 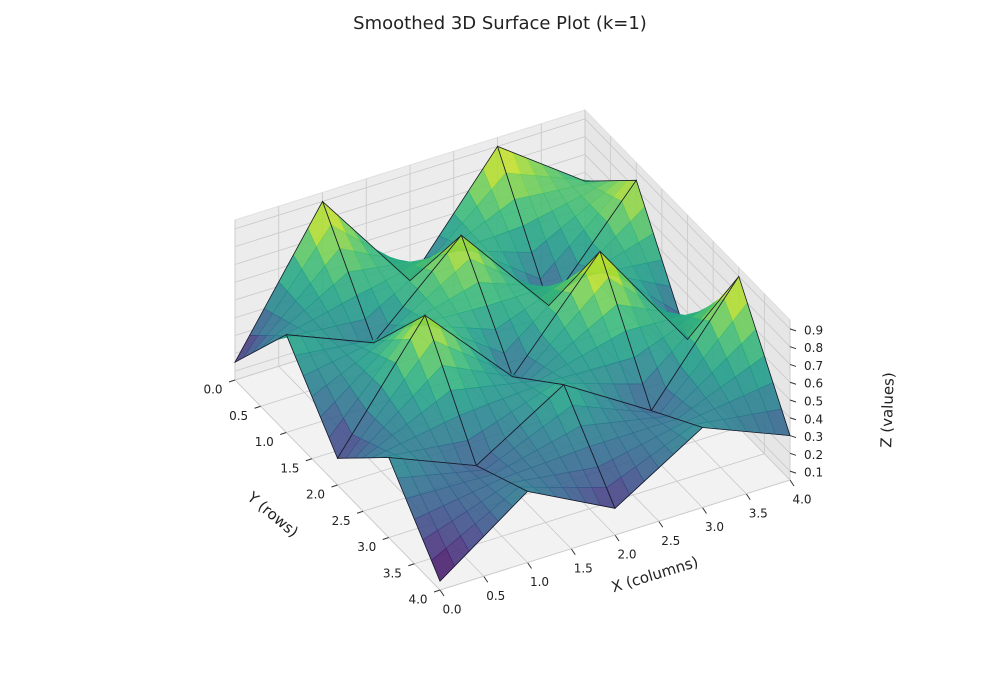 I want to click on z-tick-label: 0.4, so click(x=813, y=419).